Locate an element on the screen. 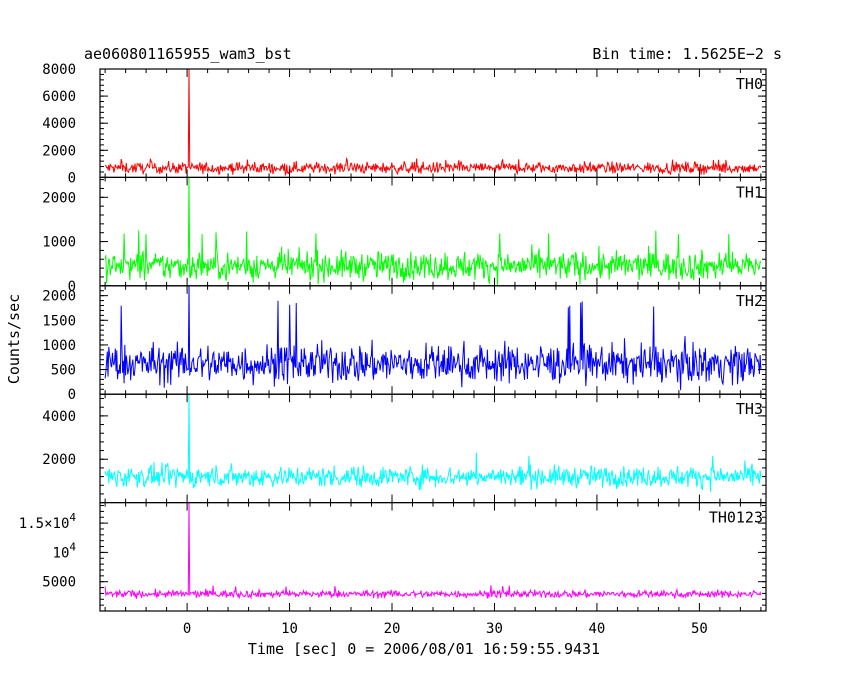 The width and height of the screenshot is (850, 680). series-line-th2 is located at coordinates (433, 338).